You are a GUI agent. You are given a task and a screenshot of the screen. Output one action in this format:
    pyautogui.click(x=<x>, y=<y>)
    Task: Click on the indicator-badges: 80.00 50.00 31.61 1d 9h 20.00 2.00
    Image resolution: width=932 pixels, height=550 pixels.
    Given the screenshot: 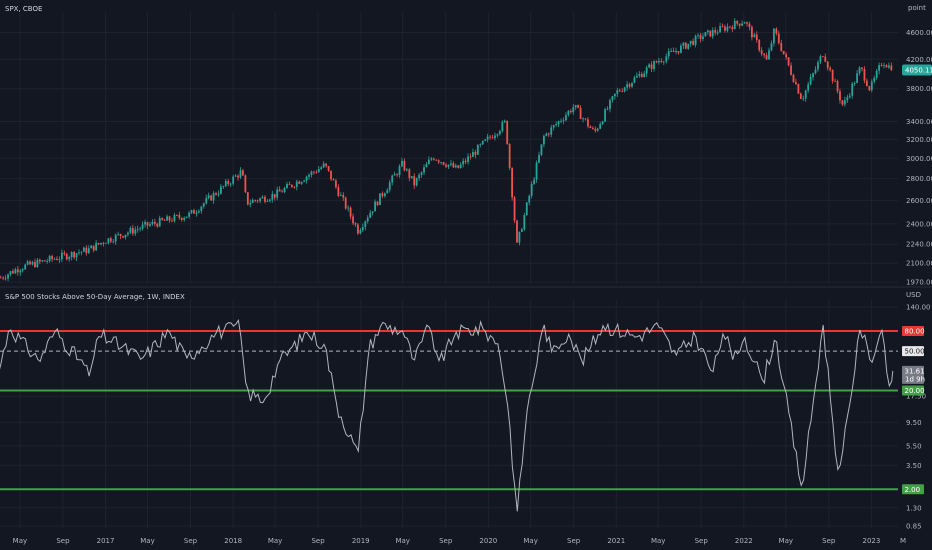 What is the action you would take?
    pyautogui.click(x=913, y=410)
    